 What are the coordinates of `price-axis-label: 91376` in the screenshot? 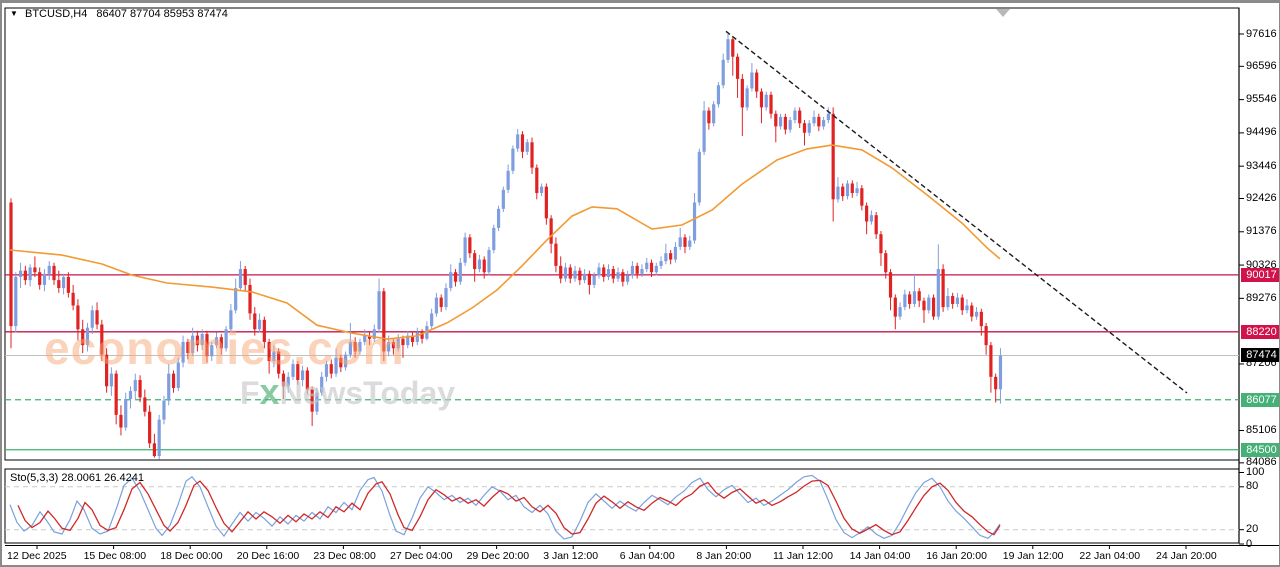 It's located at (1261, 231).